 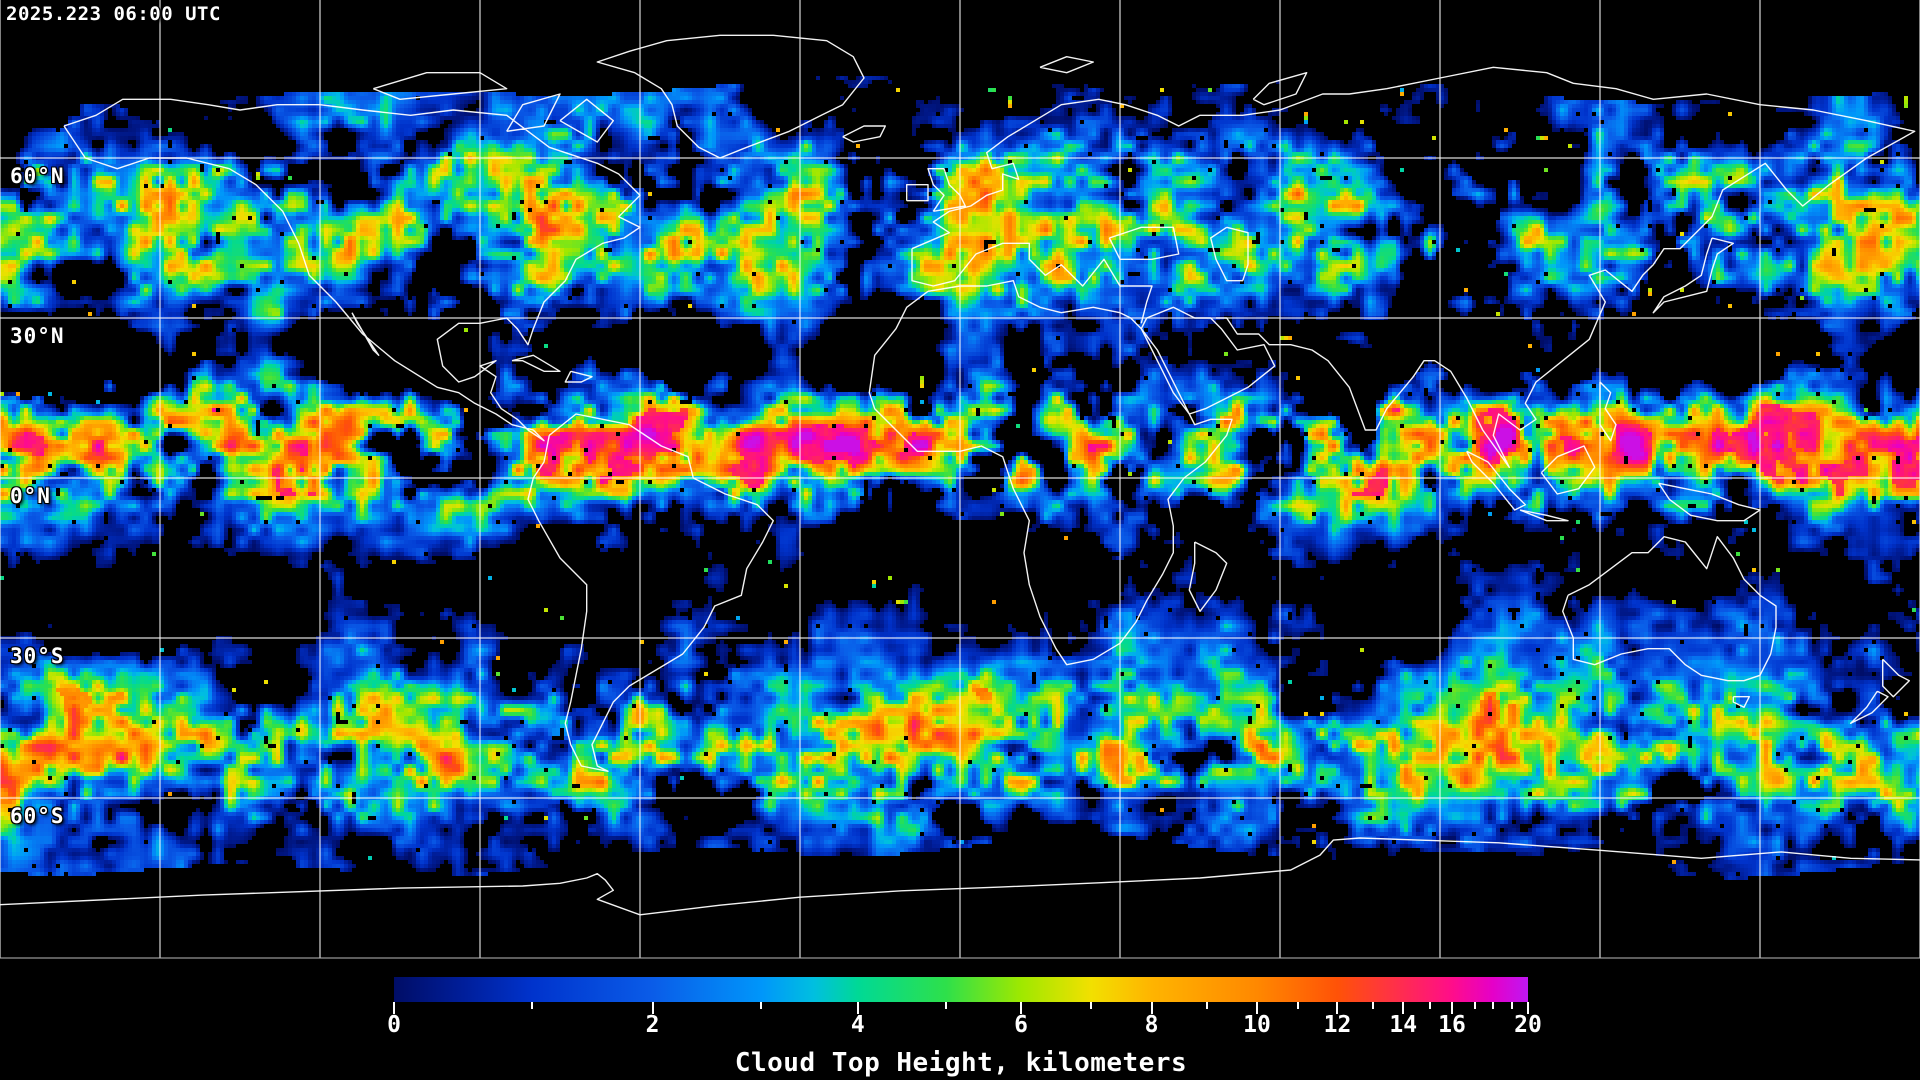 I want to click on colorbar-tick-label: 20, so click(x=1528, y=1025).